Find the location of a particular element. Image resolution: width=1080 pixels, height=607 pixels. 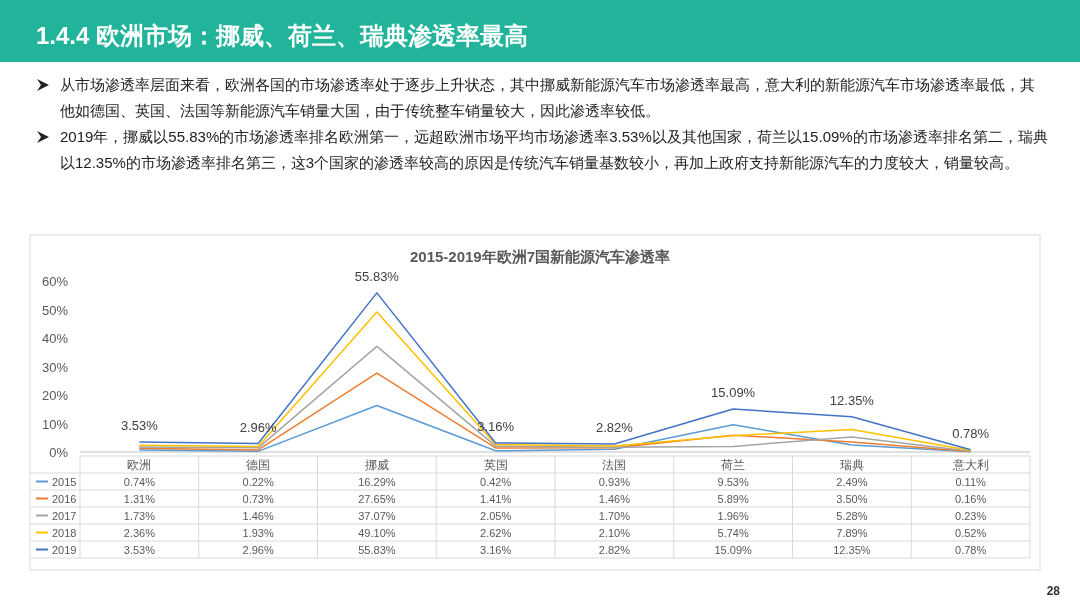

y-tick-label: 30% is located at coordinates (55, 367).